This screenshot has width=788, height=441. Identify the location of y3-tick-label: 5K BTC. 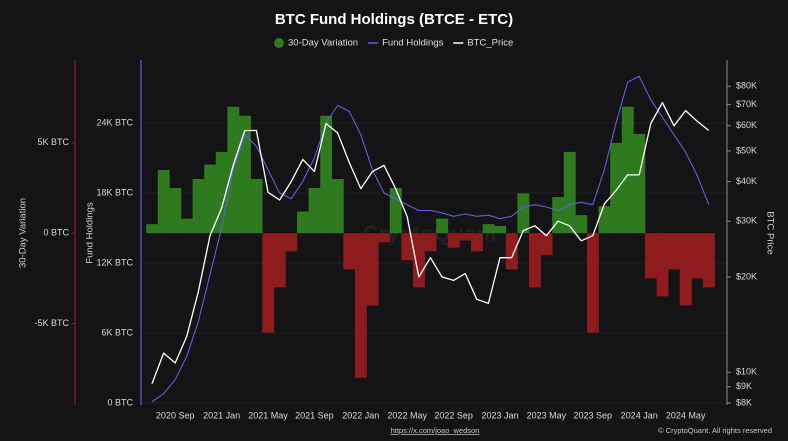
(53, 142).